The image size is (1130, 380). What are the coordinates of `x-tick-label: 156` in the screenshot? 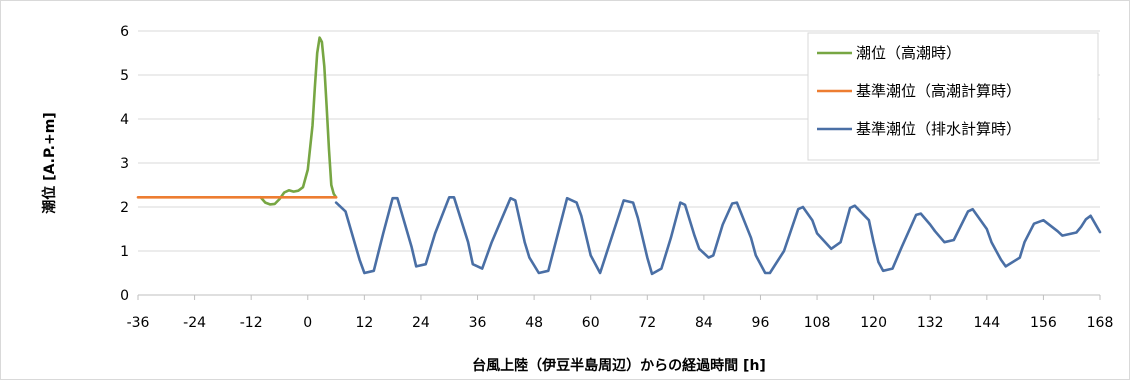 It's located at (1043, 323).